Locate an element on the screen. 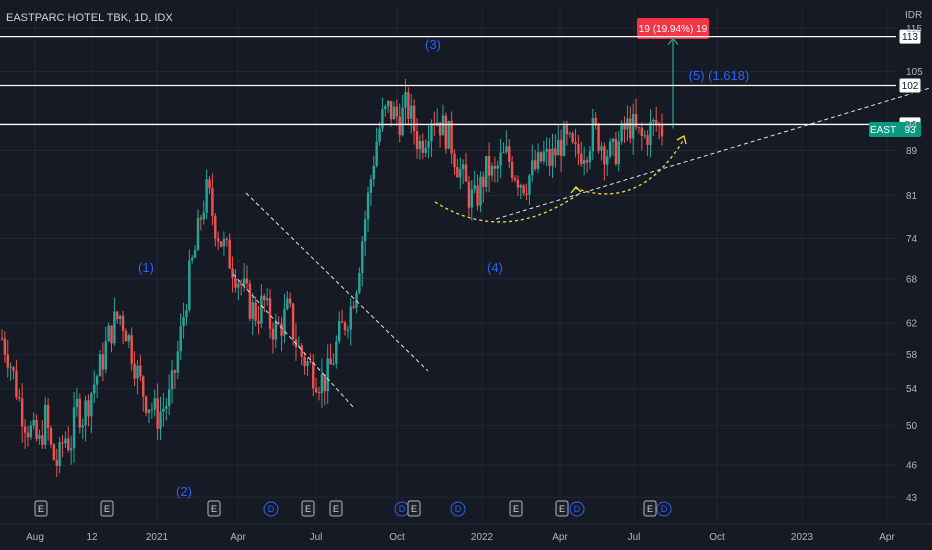  x-axis: Aug 12 2021 Apr Jul Oct 2022 Apr Jul Oct 2023 Apr is located at coordinates (466, 533).